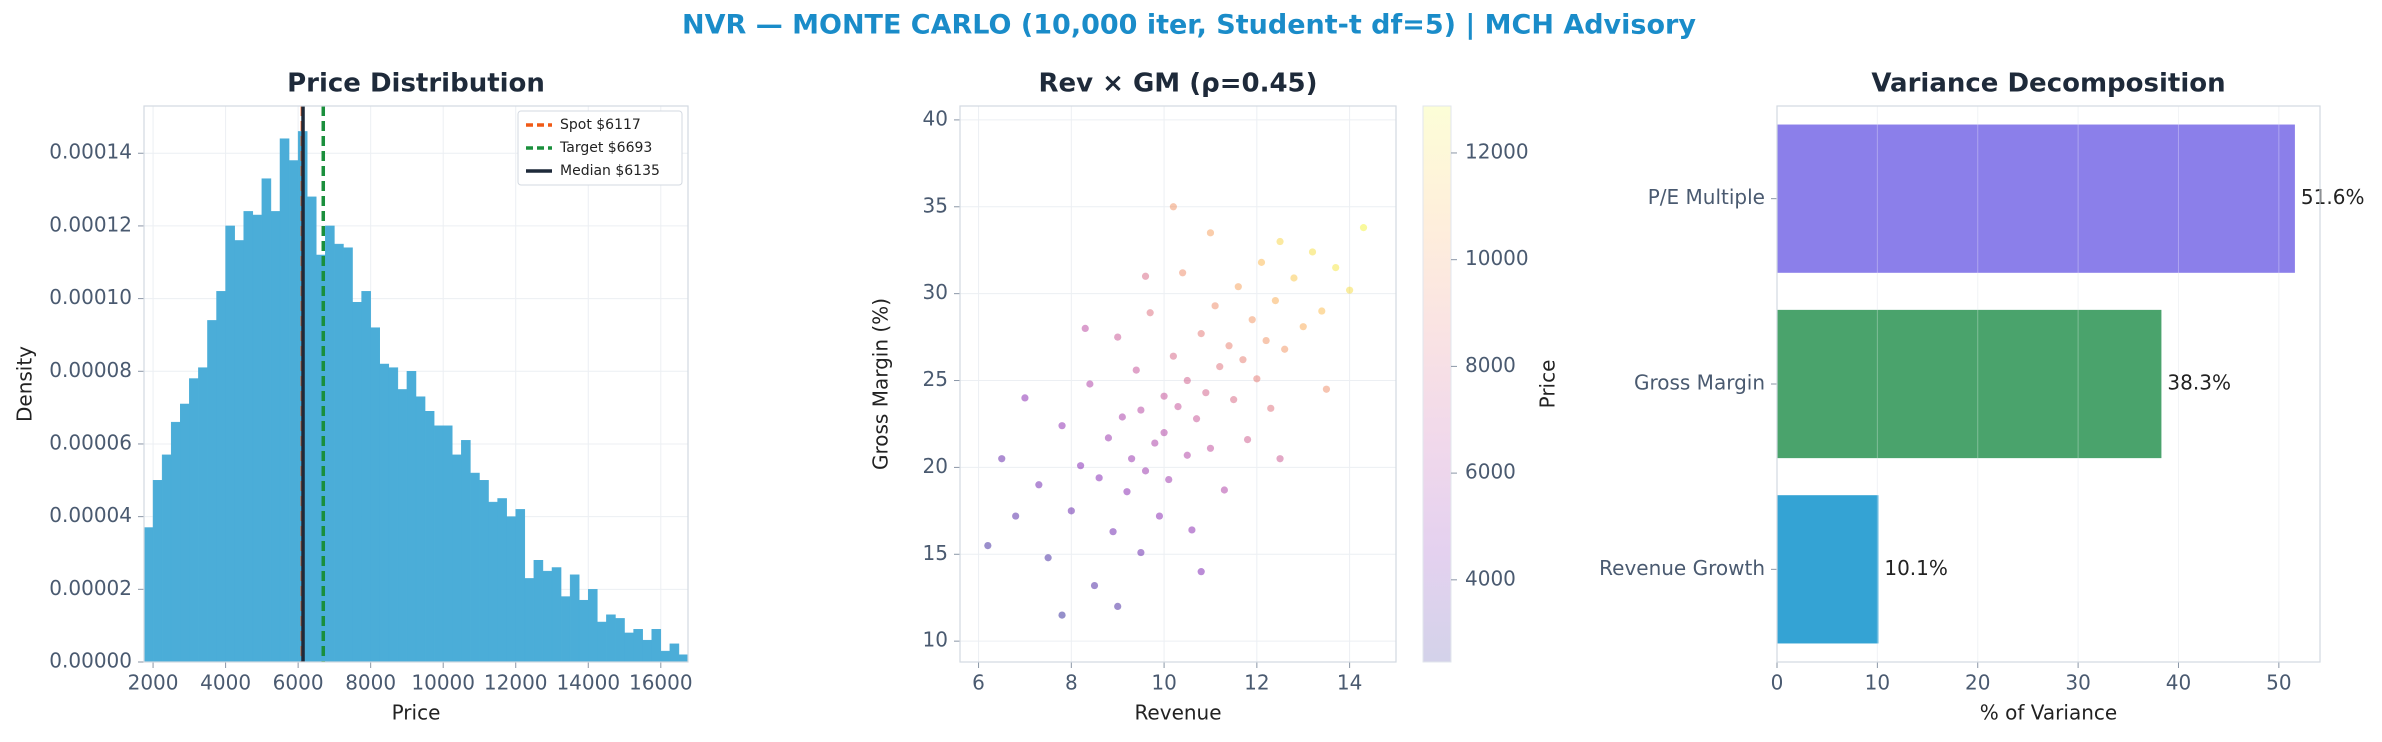  Describe the element at coordinates (516, 683) in the screenshot. I see `x-tick-label: 12000` at that location.